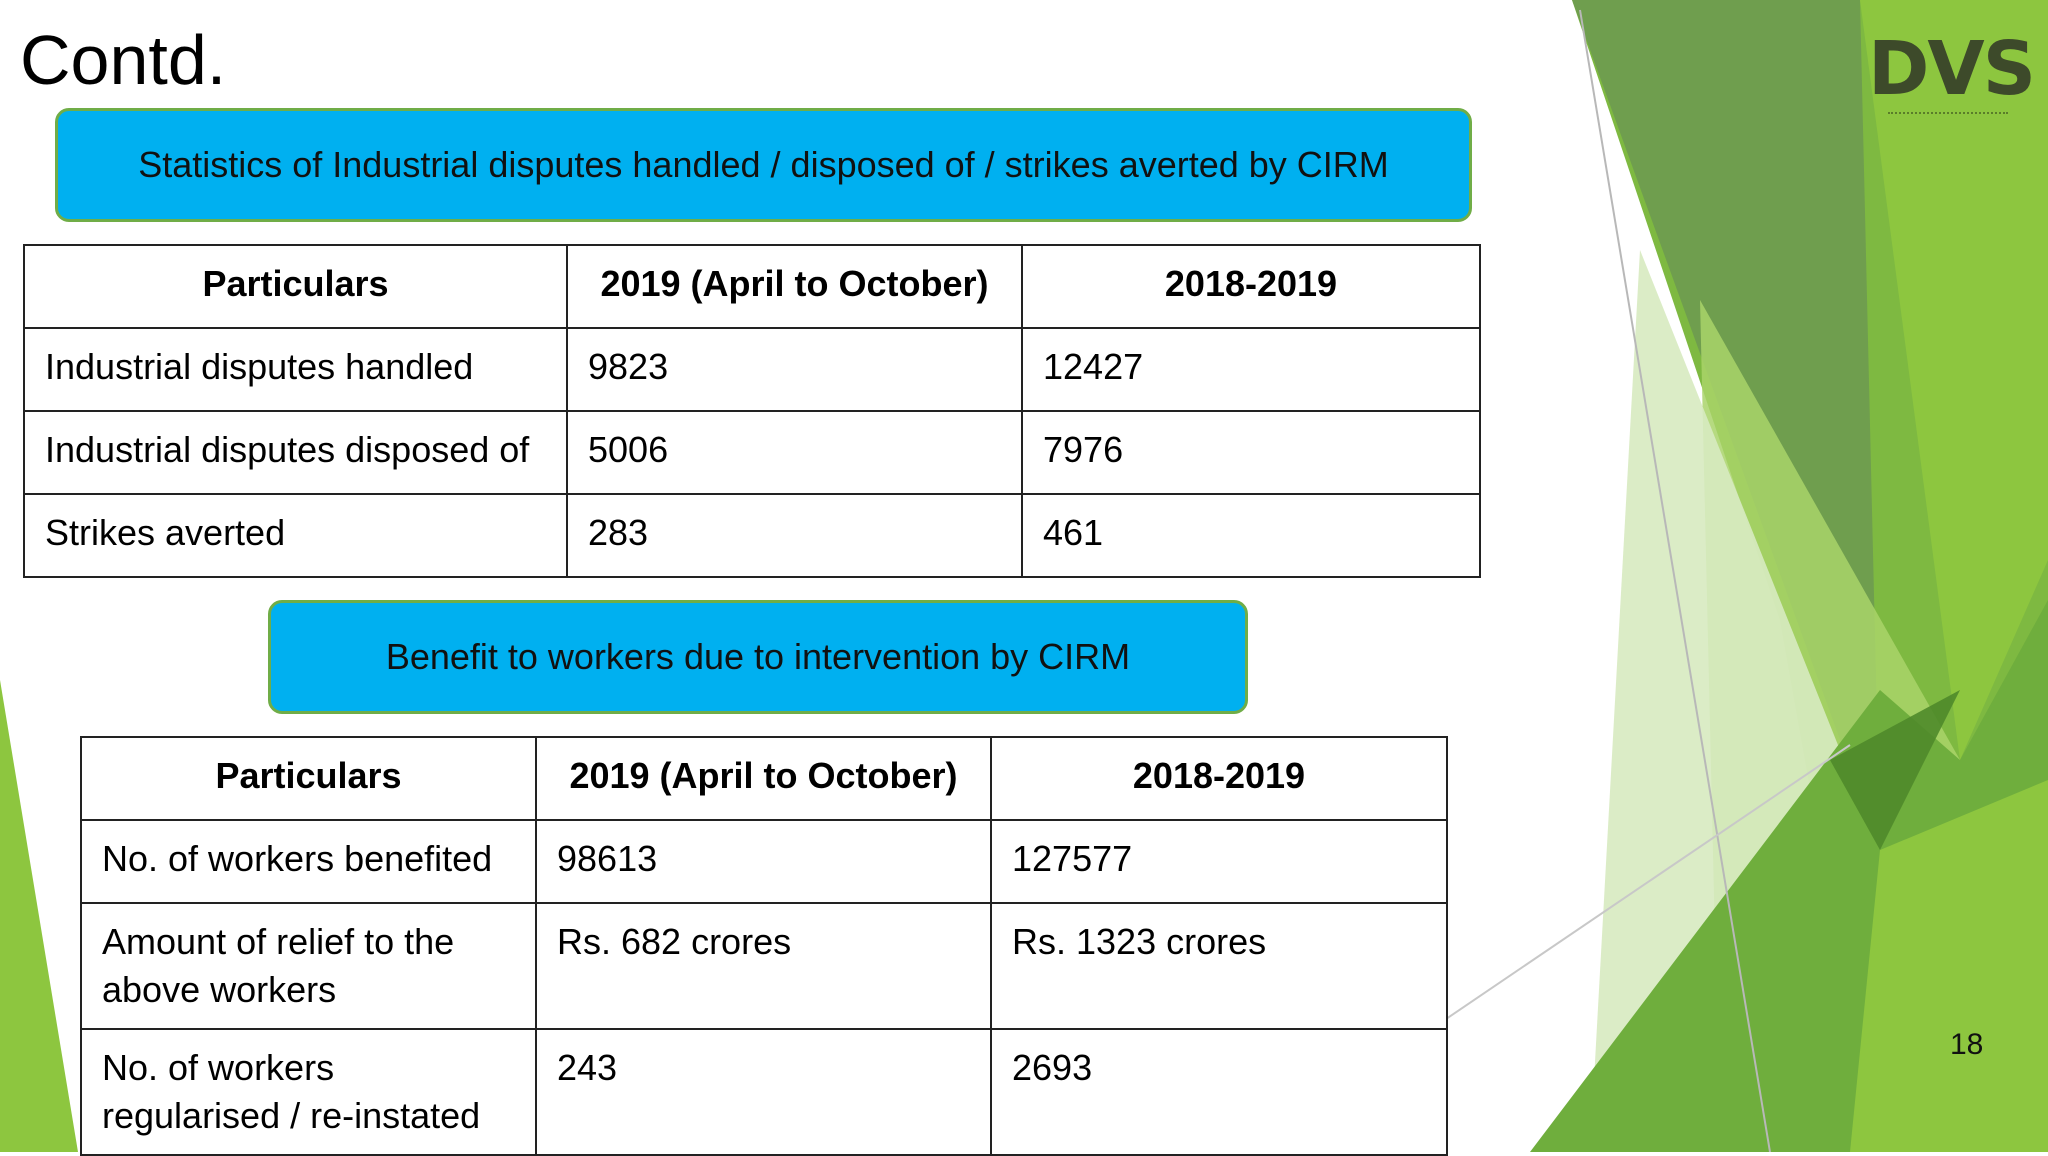 The height and width of the screenshot is (1156, 2048). What do you see at coordinates (1952, 69) in the screenshot?
I see `logo-text: DVS` at bounding box center [1952, 69].